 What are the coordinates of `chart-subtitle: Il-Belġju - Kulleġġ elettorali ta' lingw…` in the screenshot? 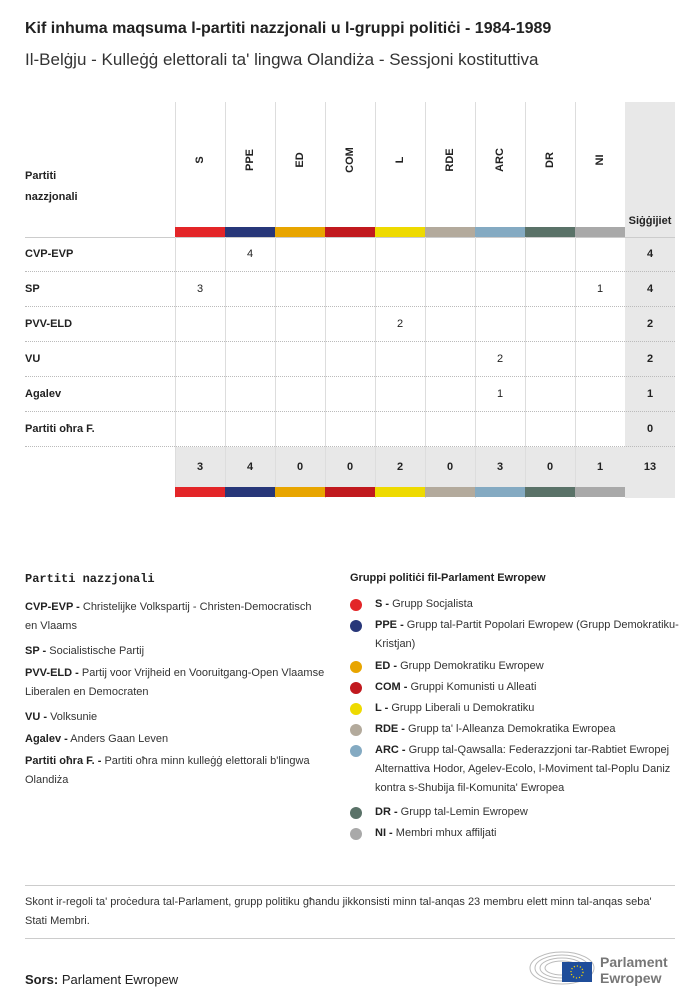 It's located at (282, 59).